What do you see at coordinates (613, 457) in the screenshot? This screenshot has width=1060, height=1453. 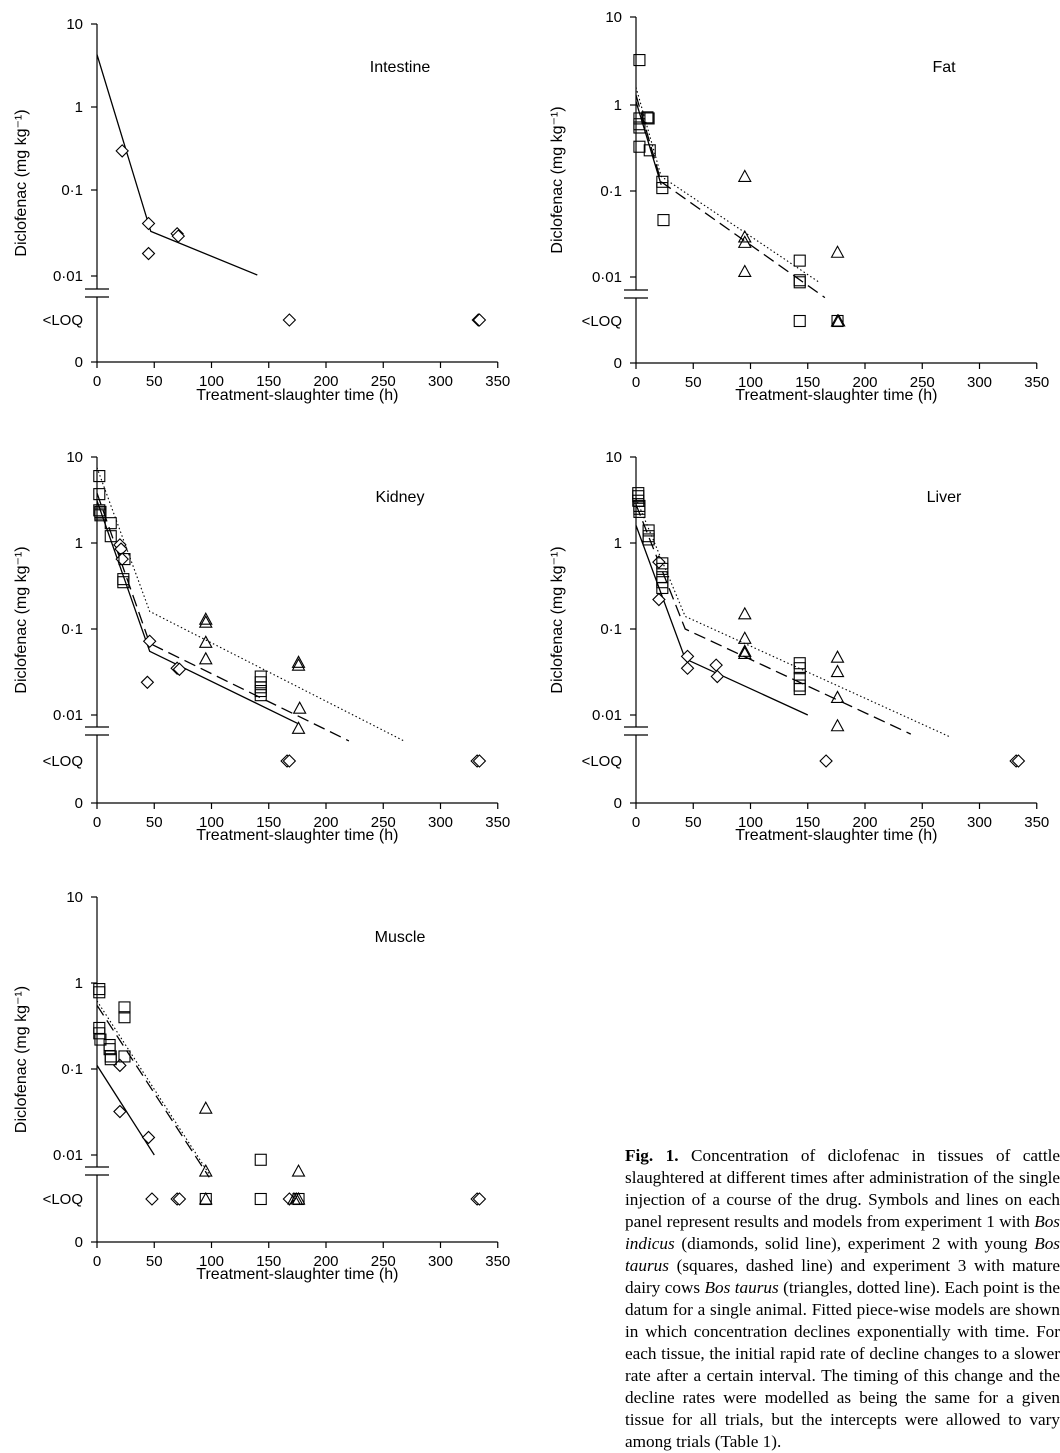 I see `y-tick-label: 10` at bounding box center [613, 457].